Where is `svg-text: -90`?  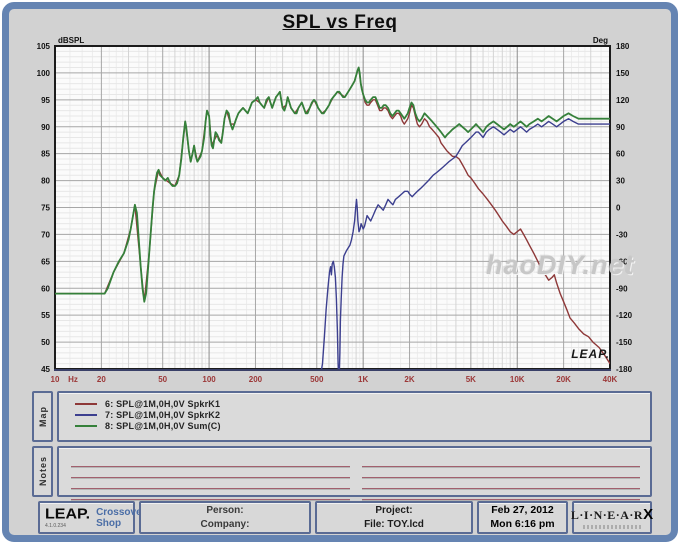
svg-text: -90 is located at coordinates (622, 288).